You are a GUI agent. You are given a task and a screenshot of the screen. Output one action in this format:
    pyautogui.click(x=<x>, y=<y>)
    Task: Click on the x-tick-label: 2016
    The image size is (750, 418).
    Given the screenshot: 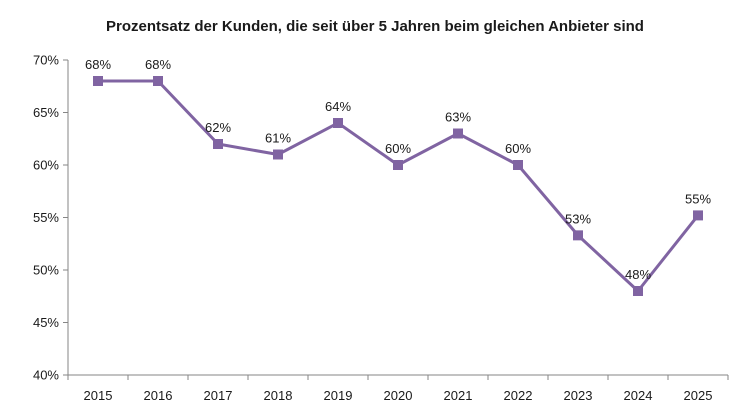 What is the action you would take?
    pyautogui.click(x=158, y=395)
    